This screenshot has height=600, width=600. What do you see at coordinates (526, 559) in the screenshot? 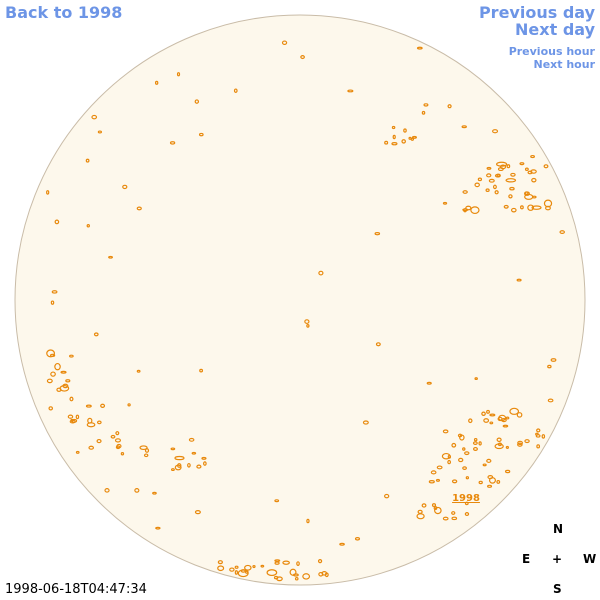
I see `compass-east: E` at bounding box center [526, 559].